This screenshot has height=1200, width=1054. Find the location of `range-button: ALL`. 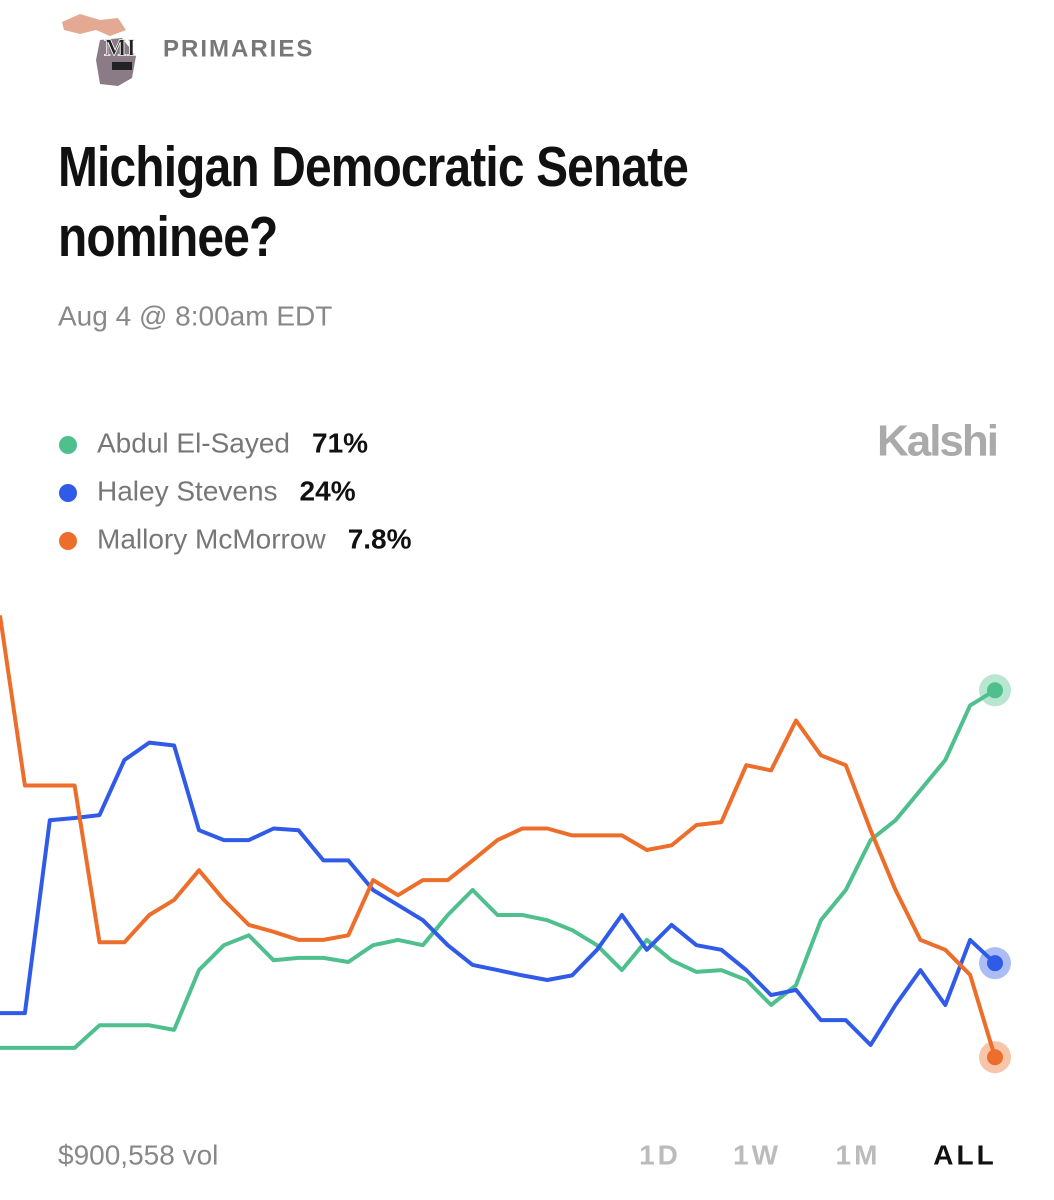

range-button: ALL is located at coordinates (964, 1154).